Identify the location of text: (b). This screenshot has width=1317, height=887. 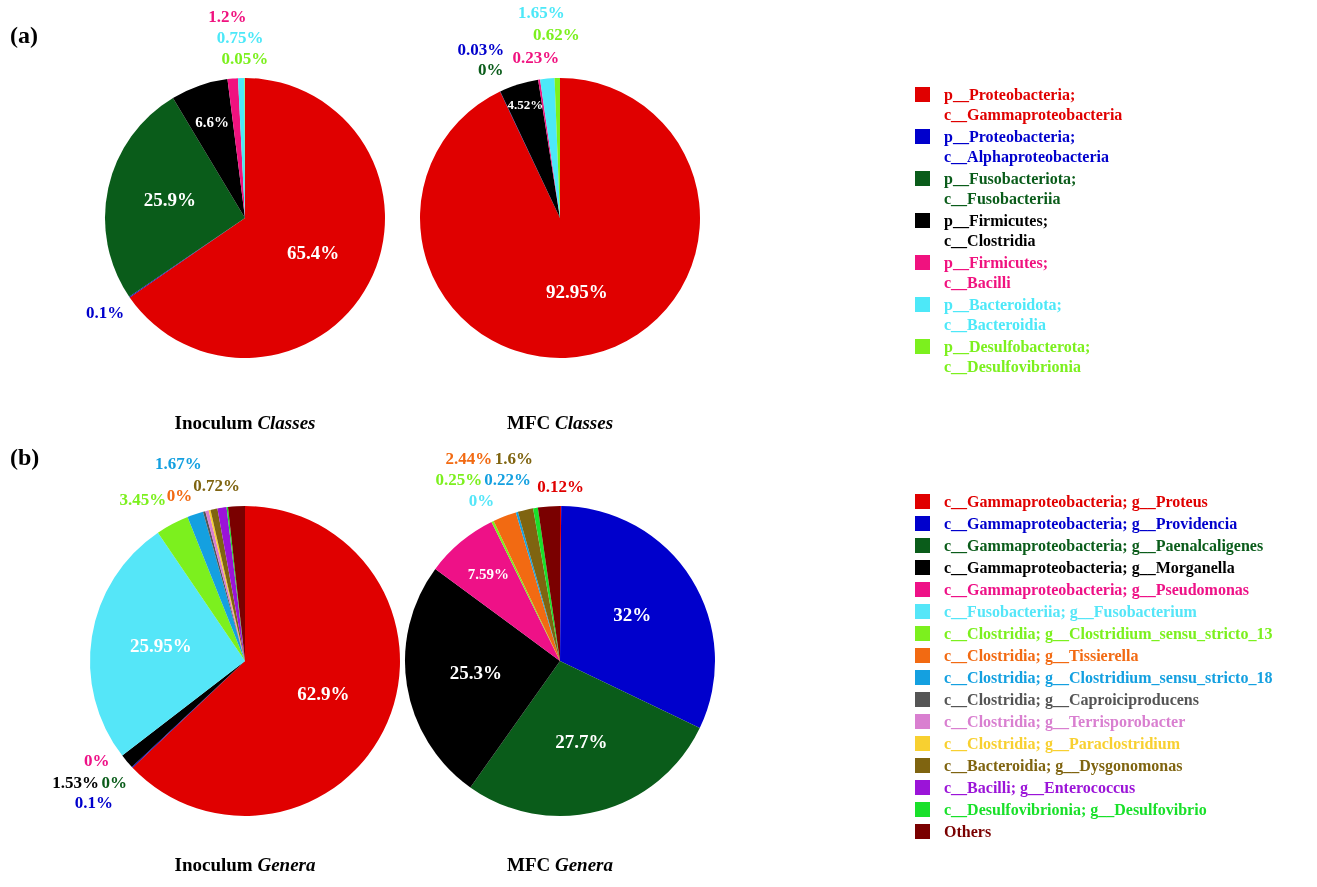
(25, 457).